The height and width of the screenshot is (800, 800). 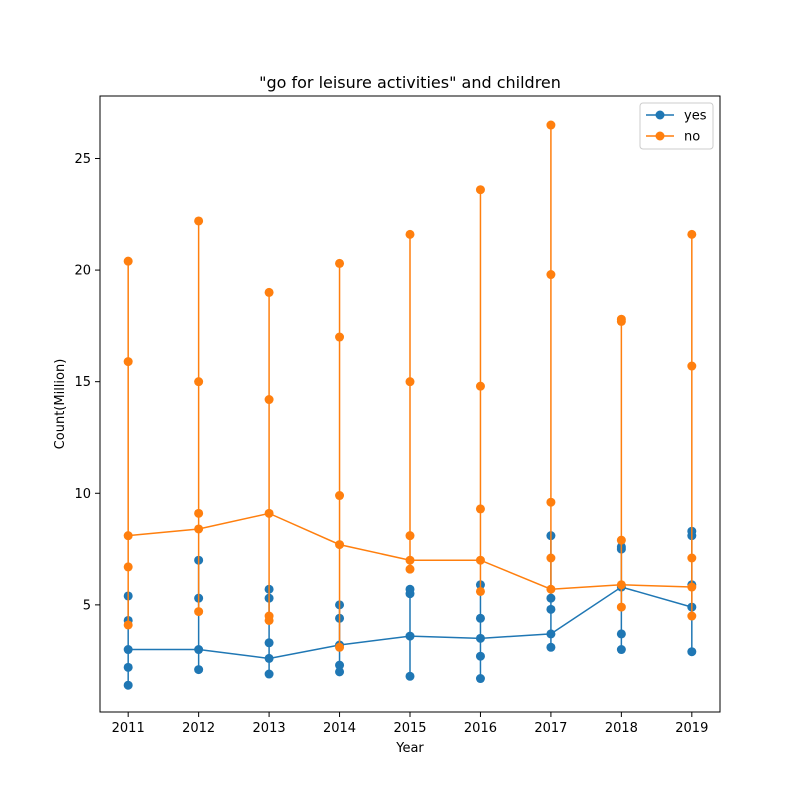 What do you see at coordinates (409, 728) in the screenshot?
I see `x-tick-label: 2015` at bounding box center [409, 728].